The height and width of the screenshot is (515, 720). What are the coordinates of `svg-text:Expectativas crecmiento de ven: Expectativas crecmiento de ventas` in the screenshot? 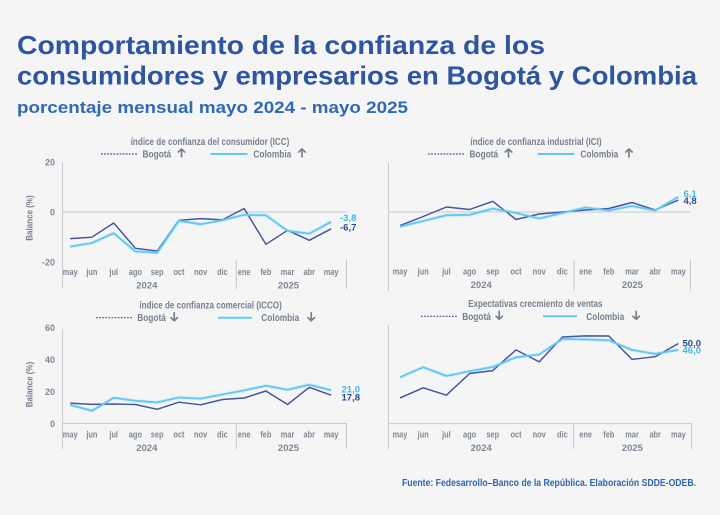 It's located at (535, 304).